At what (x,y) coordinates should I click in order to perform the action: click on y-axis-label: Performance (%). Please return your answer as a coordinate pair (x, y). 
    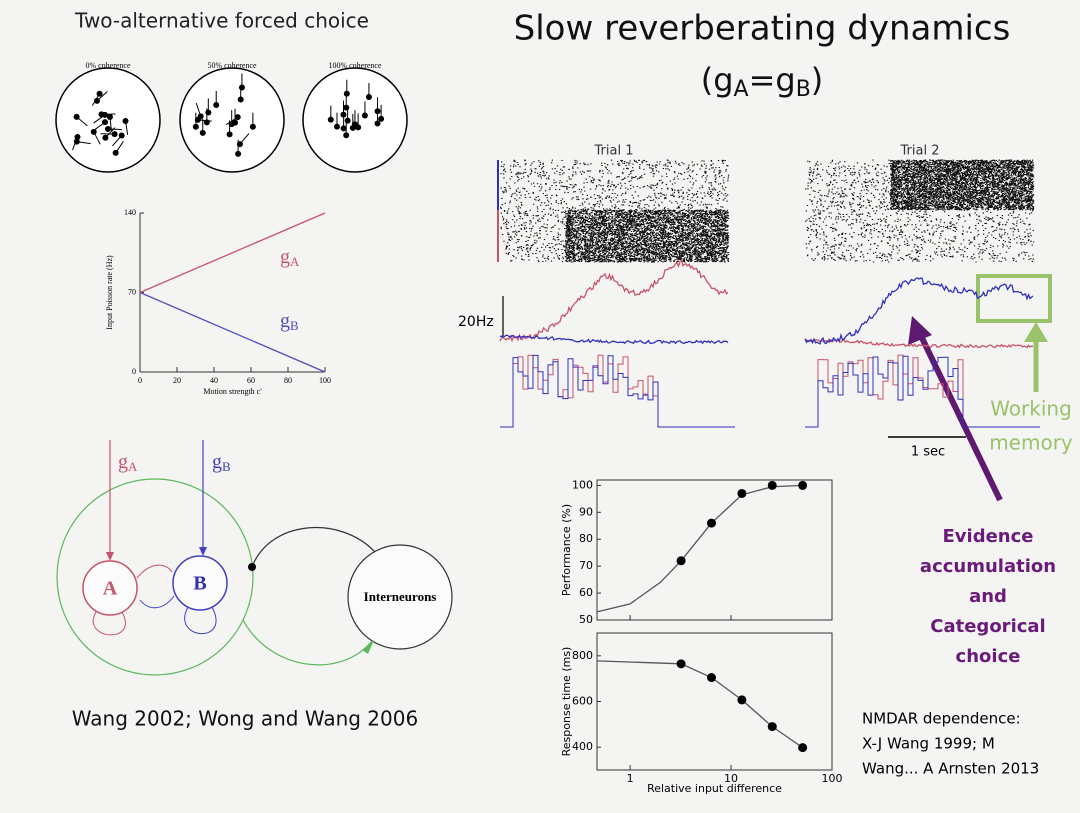
    Looking at the image, I should click on (566, 550).